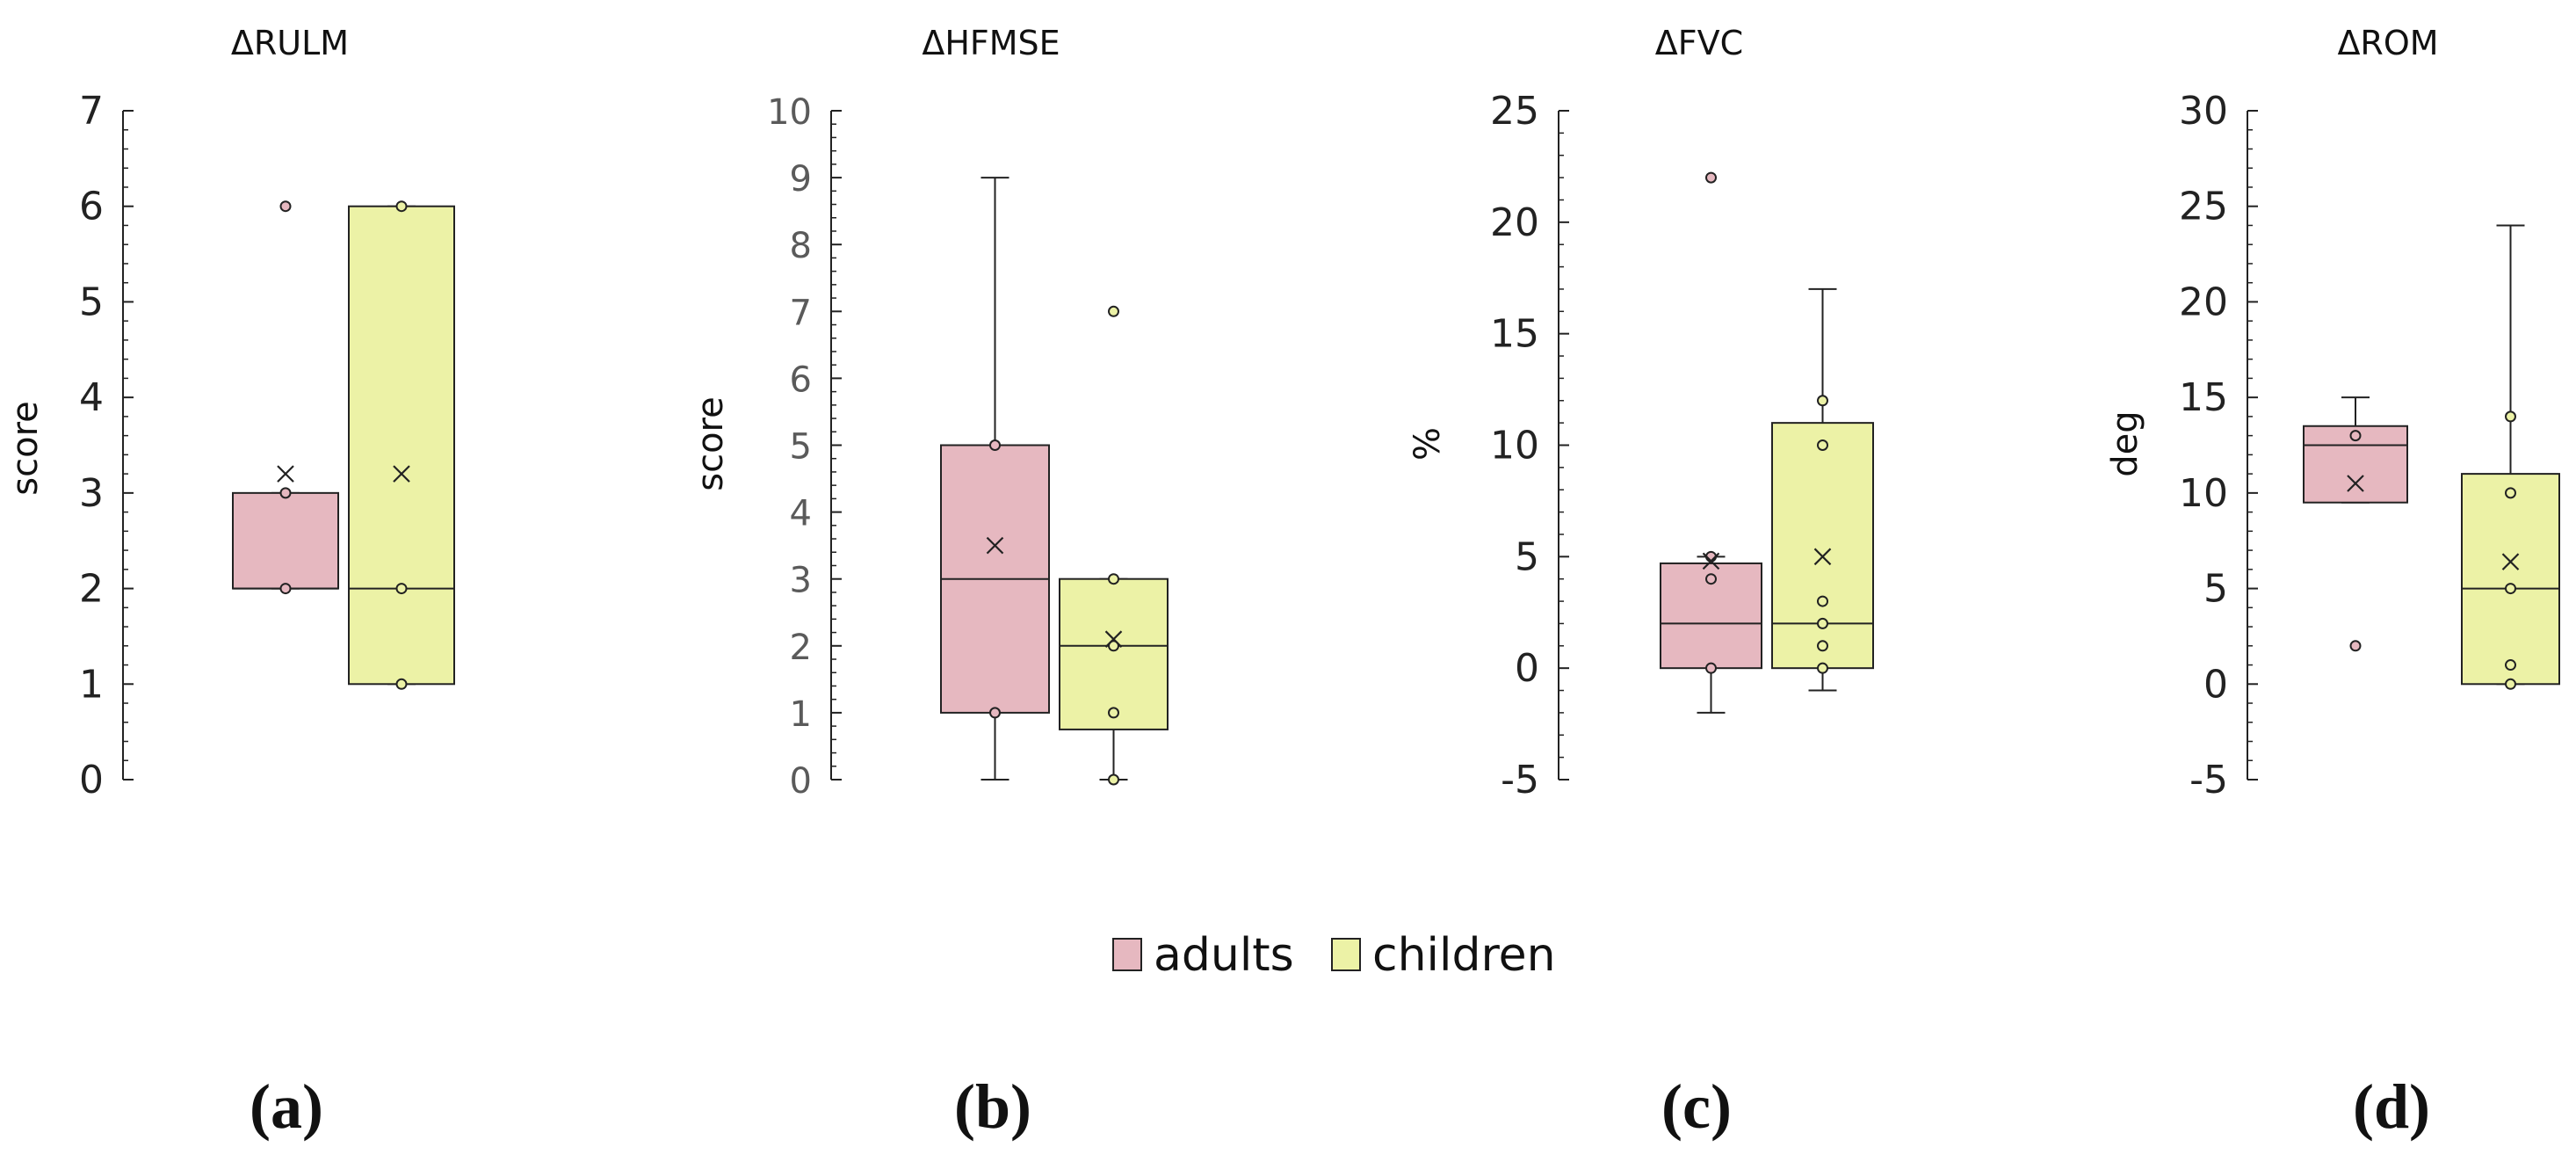  I want to click on legend-label-adults: adults, so click(1224, 955).